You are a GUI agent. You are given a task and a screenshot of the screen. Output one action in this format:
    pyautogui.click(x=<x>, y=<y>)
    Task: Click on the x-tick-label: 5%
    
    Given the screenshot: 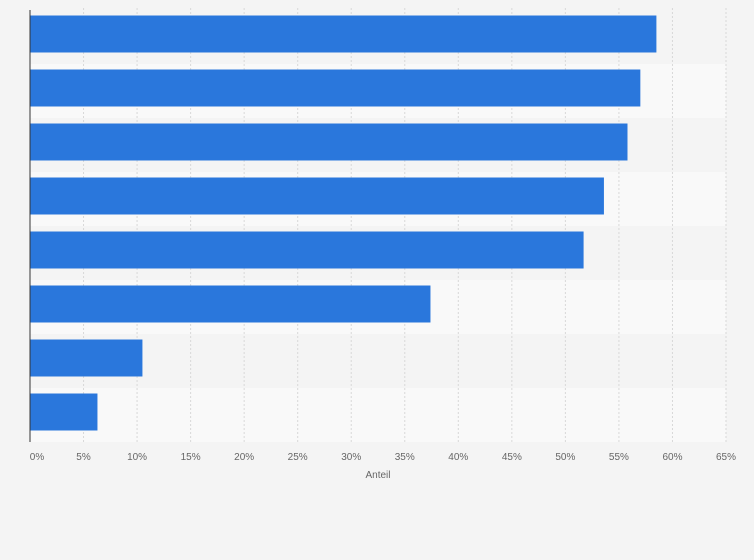 What is the action you would take?
    pyautogui.click(x=83, y=457)
    